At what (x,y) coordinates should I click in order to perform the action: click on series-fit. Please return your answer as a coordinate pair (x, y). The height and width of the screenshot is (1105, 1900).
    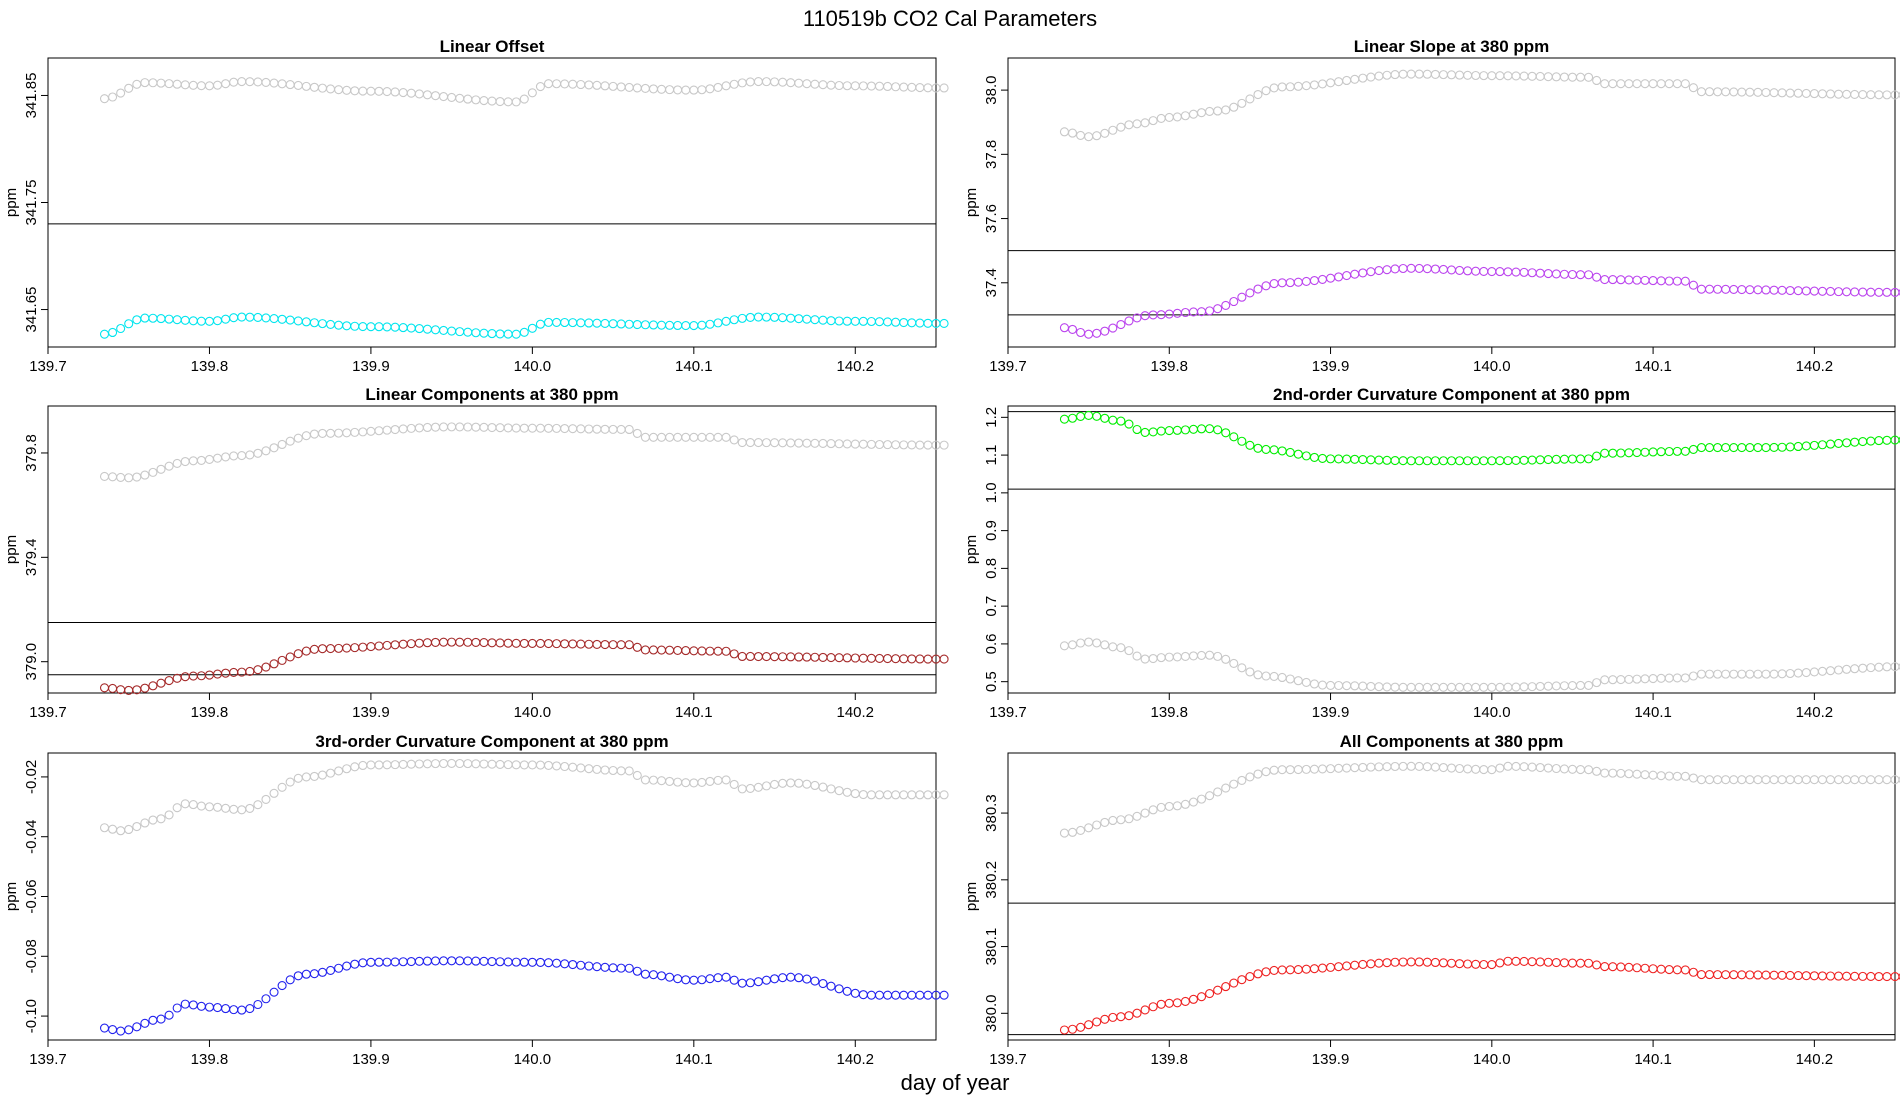
    Looking at the image, I should click on (524, 666).